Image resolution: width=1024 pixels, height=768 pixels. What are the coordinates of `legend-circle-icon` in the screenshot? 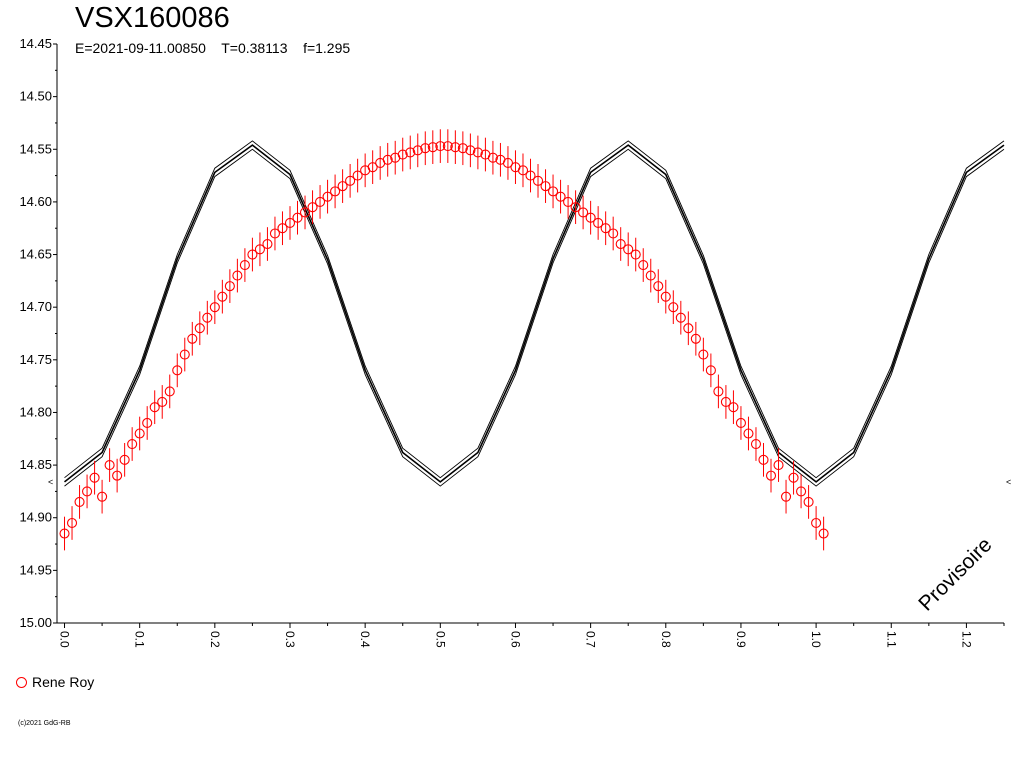 It's located at (21, 682).